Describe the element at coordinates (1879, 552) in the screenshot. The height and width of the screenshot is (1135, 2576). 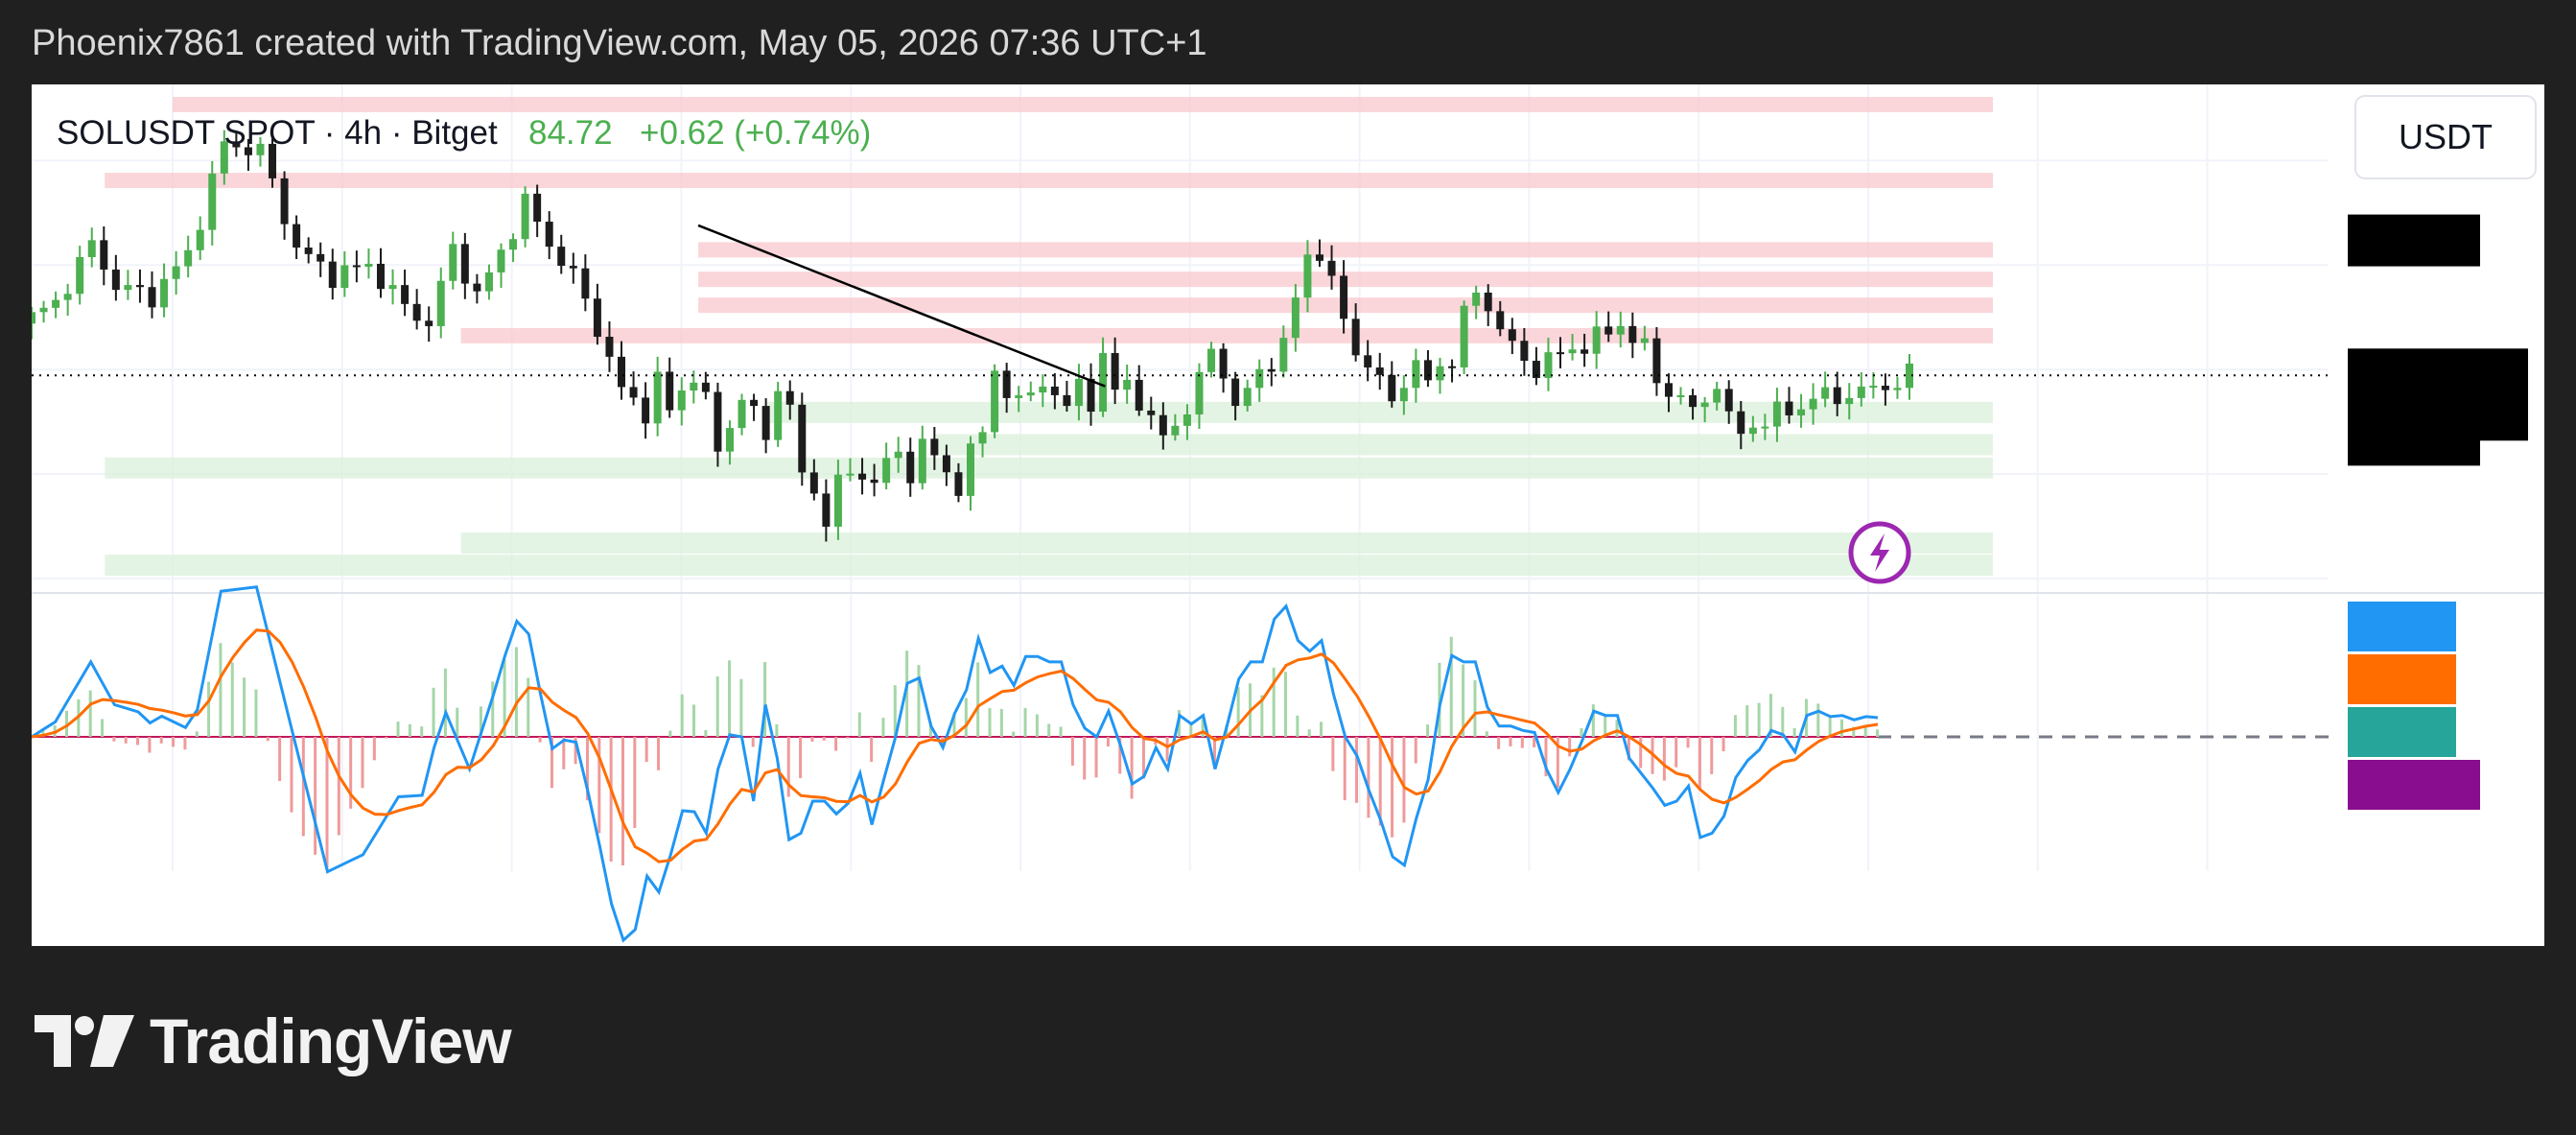
I see `lightning-icon` at that location.